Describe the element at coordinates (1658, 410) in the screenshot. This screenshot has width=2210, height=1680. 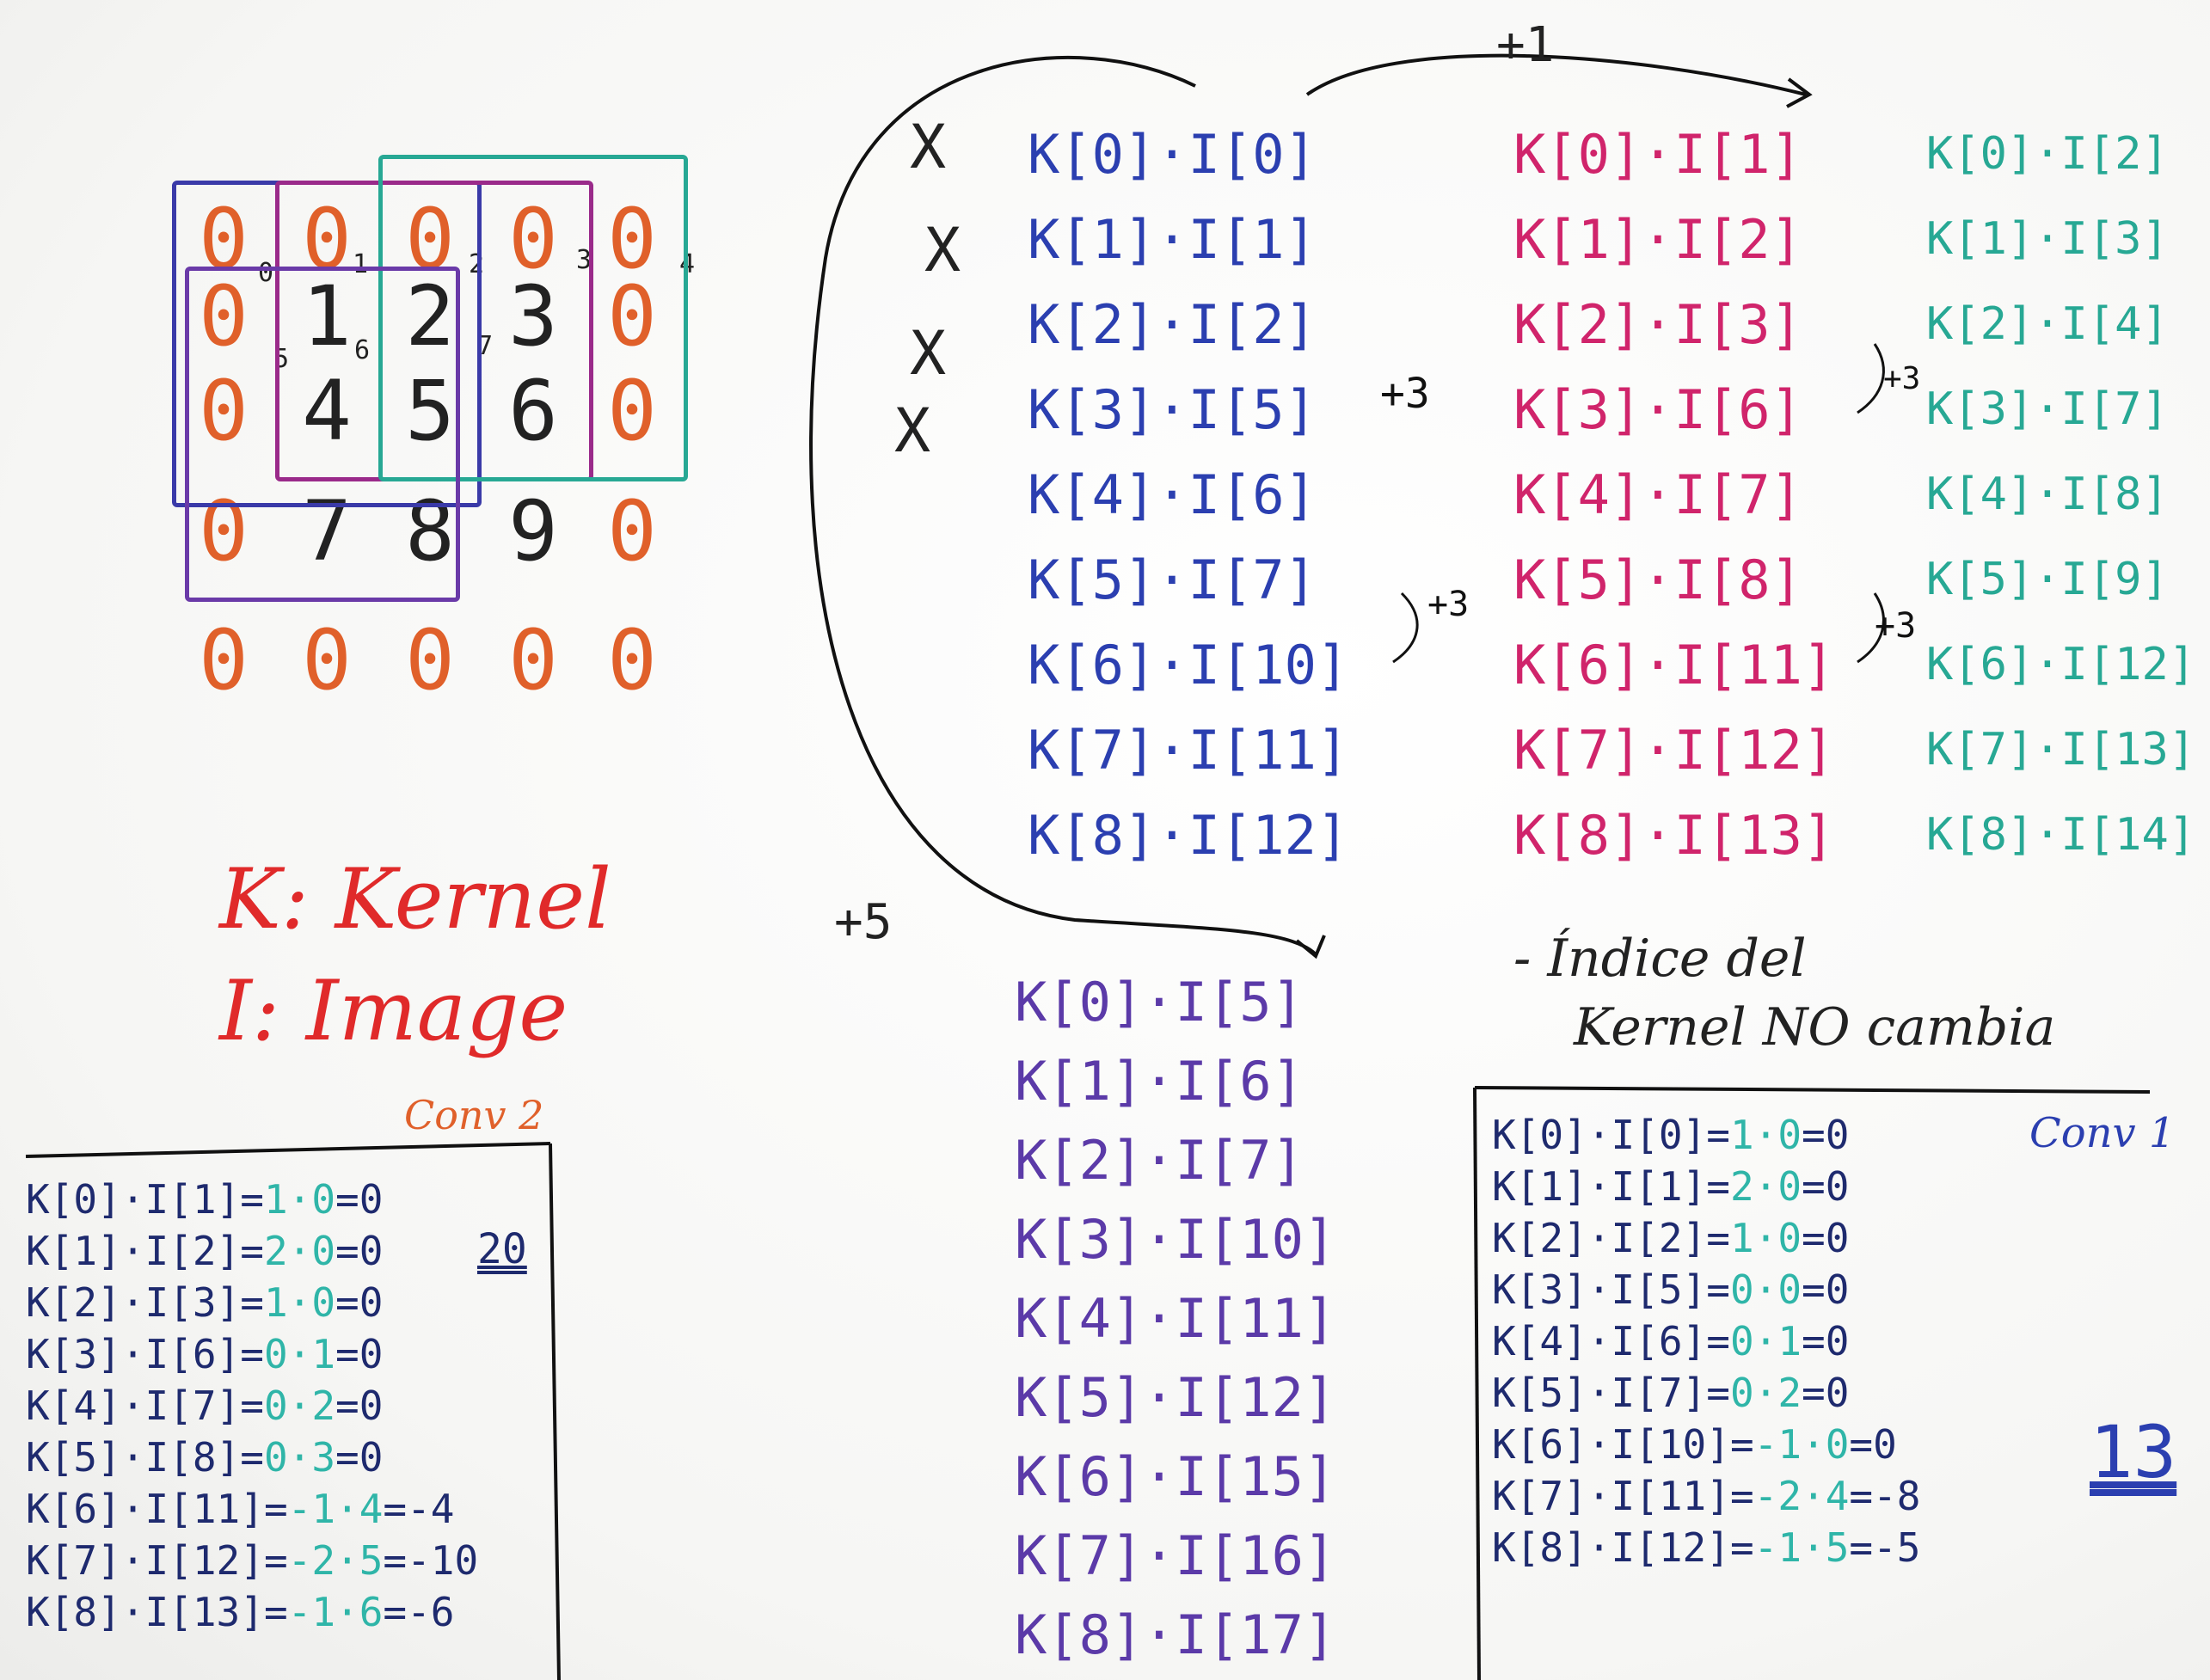
I see `col2-item-3: K[3]·I[6]` at that location.